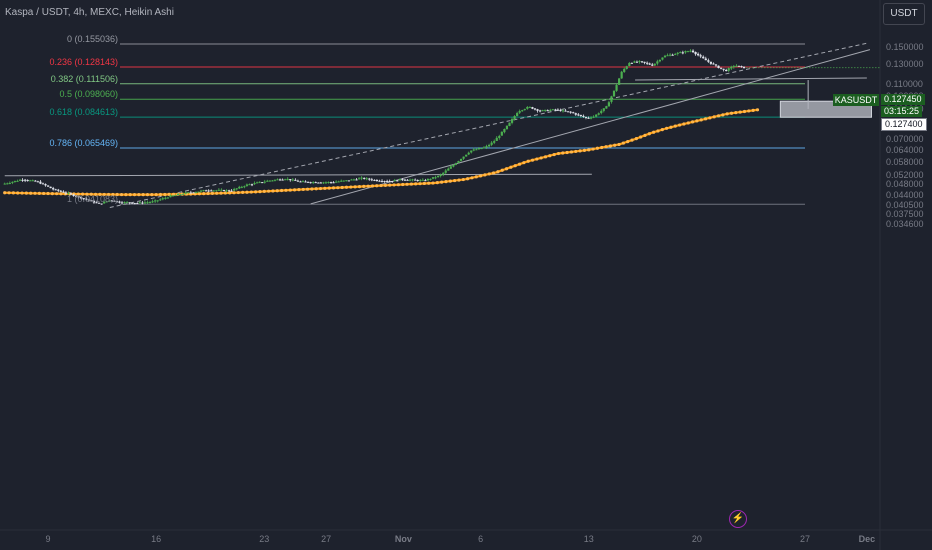 The width and height of the screenshot is (932, 550). Describe the element at coordinates (905, 184) in the screenshot. I see `price-tick-label: 0.048000` at that location.